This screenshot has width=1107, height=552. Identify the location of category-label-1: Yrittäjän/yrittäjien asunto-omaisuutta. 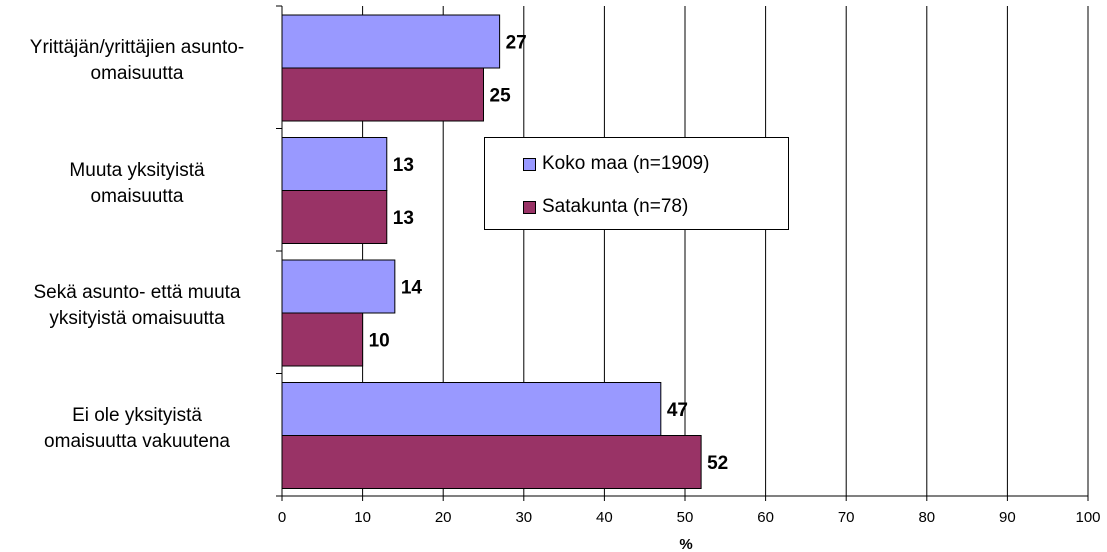
(137, 61).